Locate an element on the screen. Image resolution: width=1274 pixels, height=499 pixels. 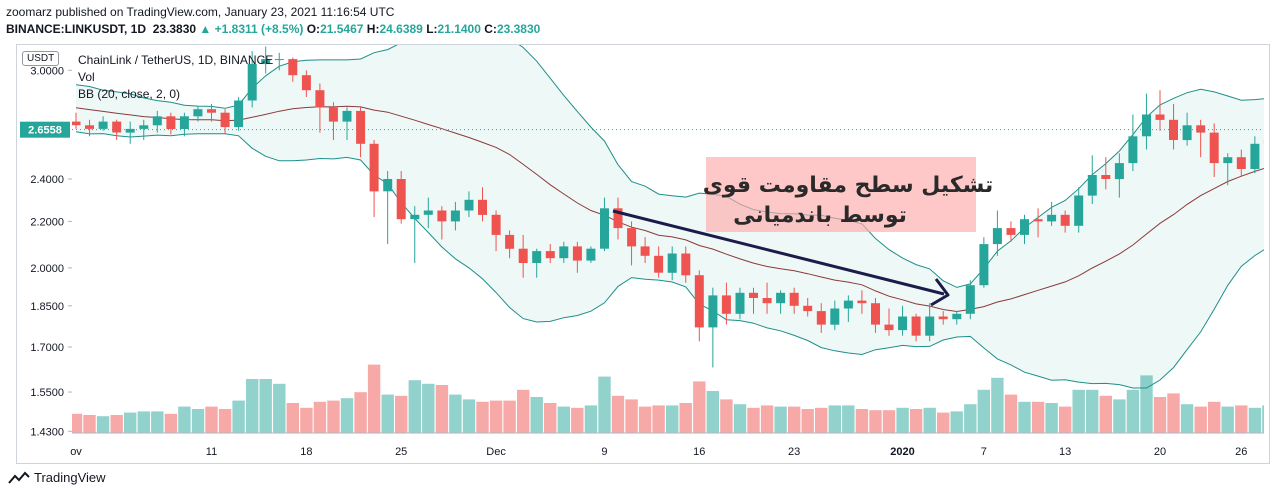
last-price-label: 2.6558 is located at coordinates (45, 131).